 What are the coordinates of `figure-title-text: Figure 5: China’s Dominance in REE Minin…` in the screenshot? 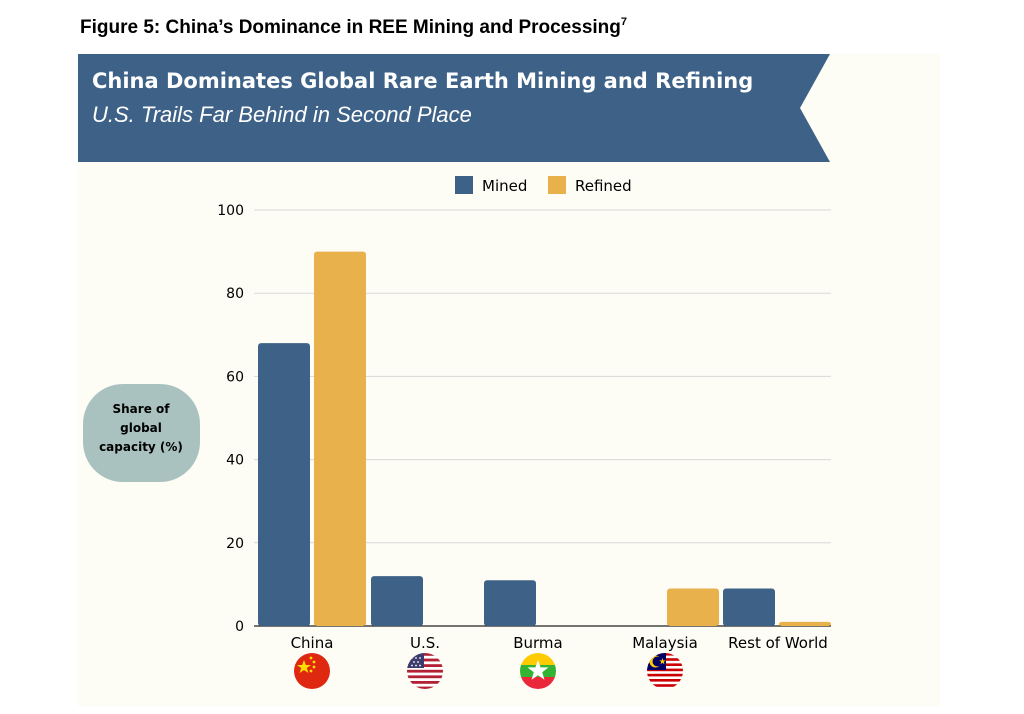 It's located at (350, 27).